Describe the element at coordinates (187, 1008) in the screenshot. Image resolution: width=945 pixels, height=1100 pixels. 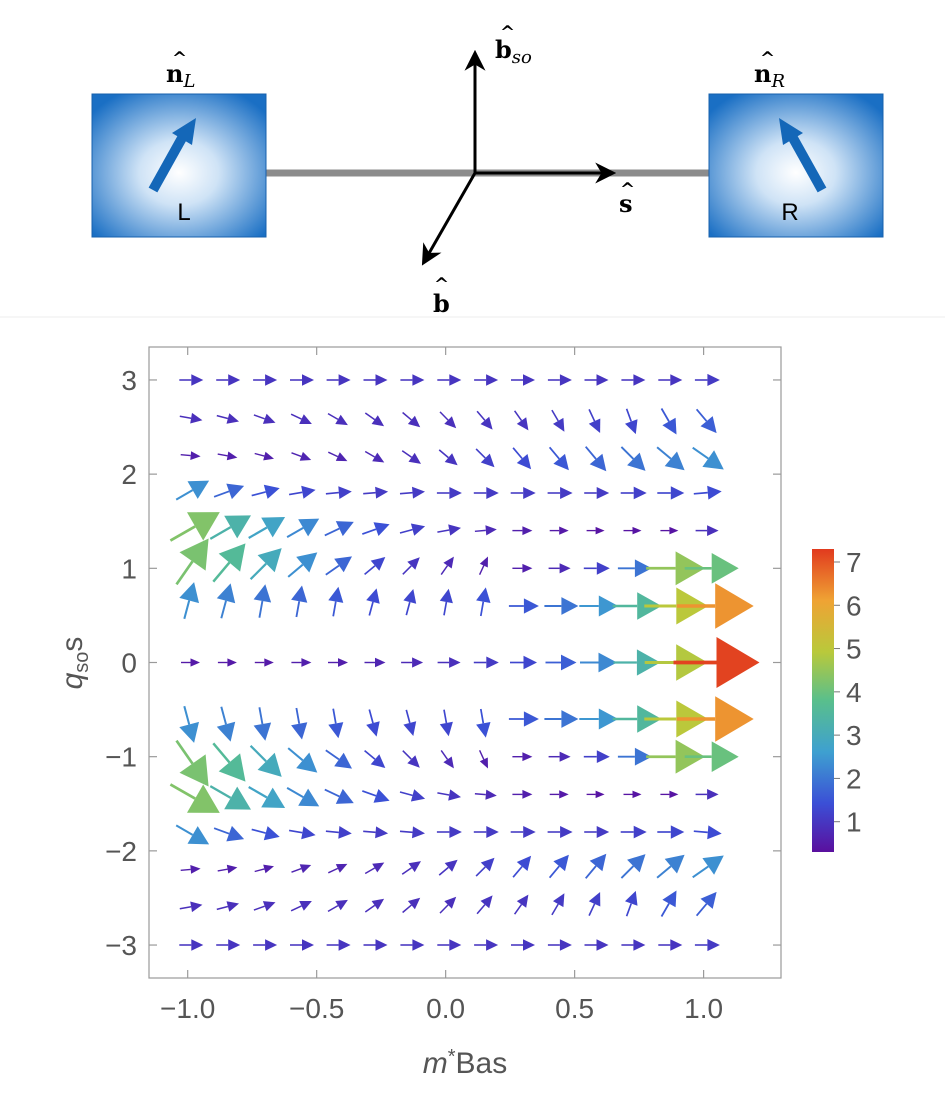
I see `x-tick-label: −1.0` at that location.